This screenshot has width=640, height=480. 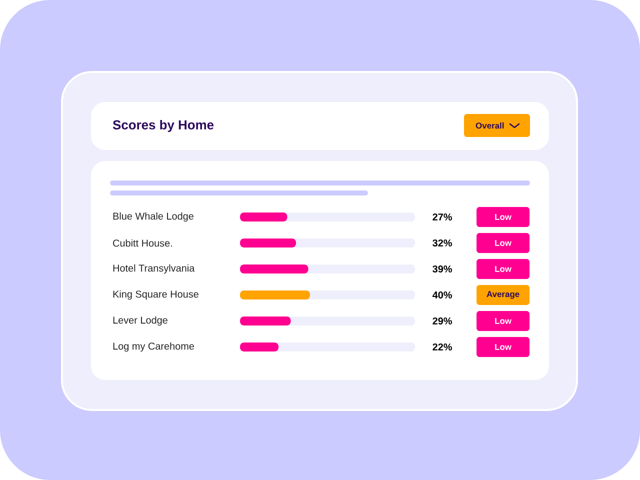 I want to click on data-label: 22%, so click(x=442, y=347).